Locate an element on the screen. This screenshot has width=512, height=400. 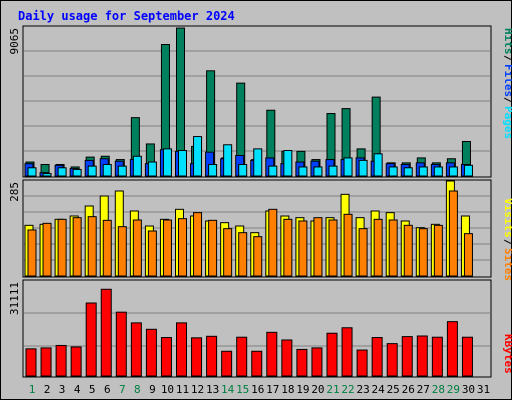
legend-sites: Sites is located at coordinates (507, 264).